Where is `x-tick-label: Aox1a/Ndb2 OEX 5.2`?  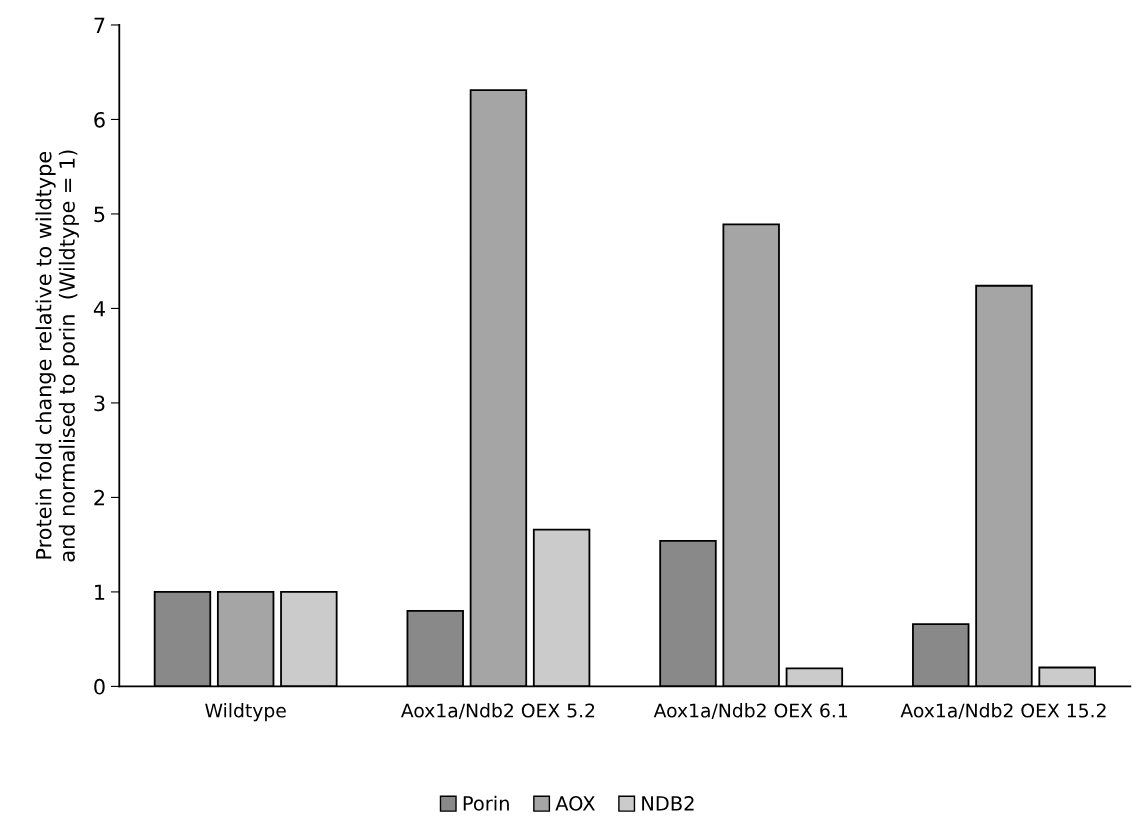 x-tick-label: Aox1a/Ndb2 OEX 5.2 is located at coordinates (497, 711).